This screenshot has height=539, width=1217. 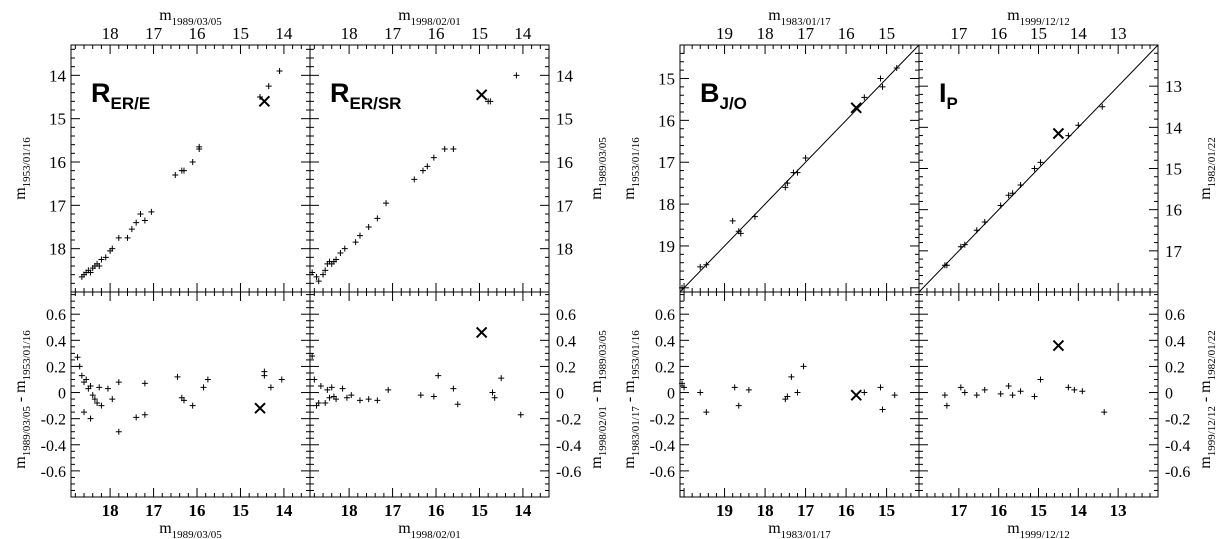 What do you see at coordinates (429, 17) in the screenshot?
I see `top-x-axis-label: m1998/02/01` at bounding box center [429, 17].